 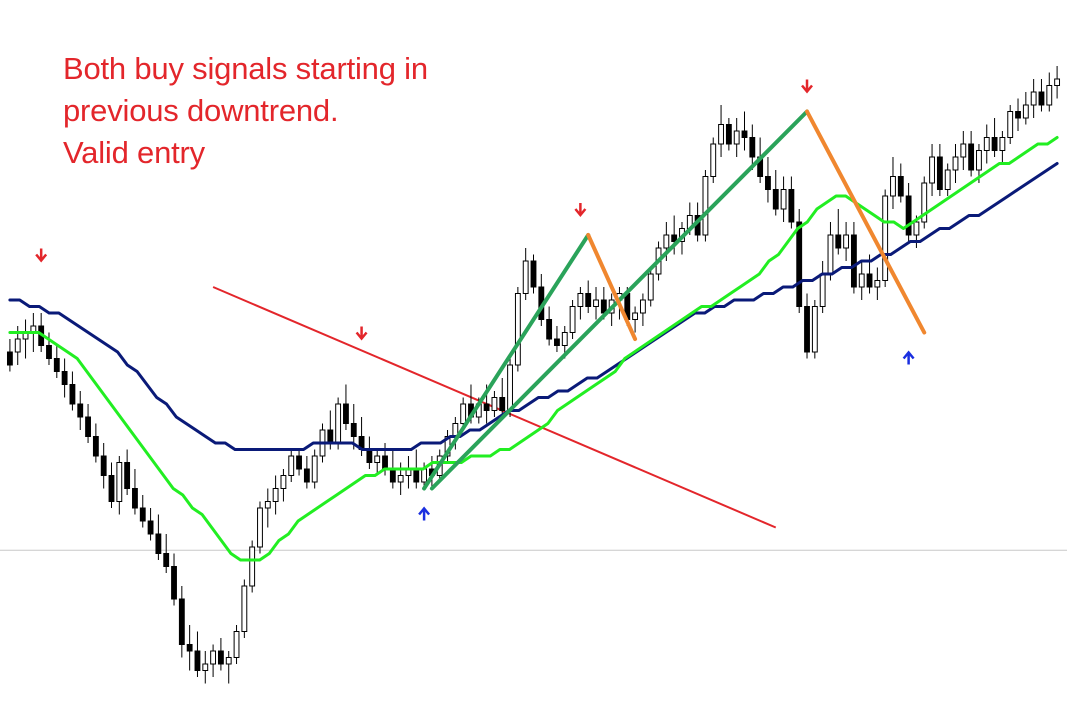 I want to click on annotation-line-2: previous downtrend., so click(x=201, y=110).